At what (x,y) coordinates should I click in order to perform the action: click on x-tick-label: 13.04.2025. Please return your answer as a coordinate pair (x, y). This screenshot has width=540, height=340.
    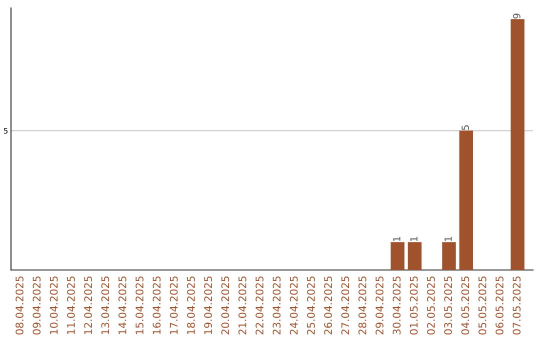
    Looking at the image, I should click on (105, 305).